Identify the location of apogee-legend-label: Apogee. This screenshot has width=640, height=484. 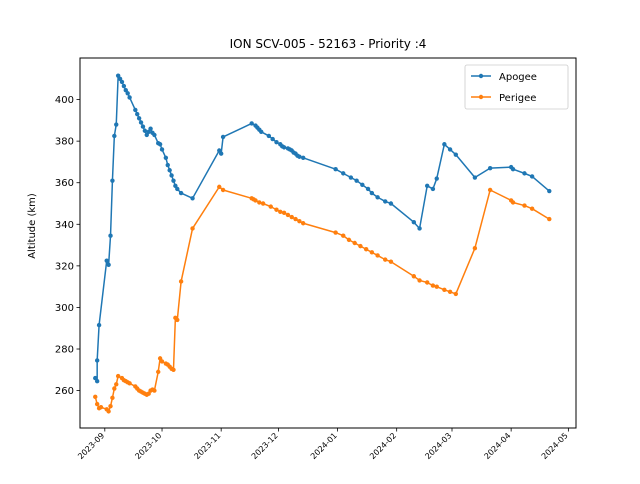
(518, 77).